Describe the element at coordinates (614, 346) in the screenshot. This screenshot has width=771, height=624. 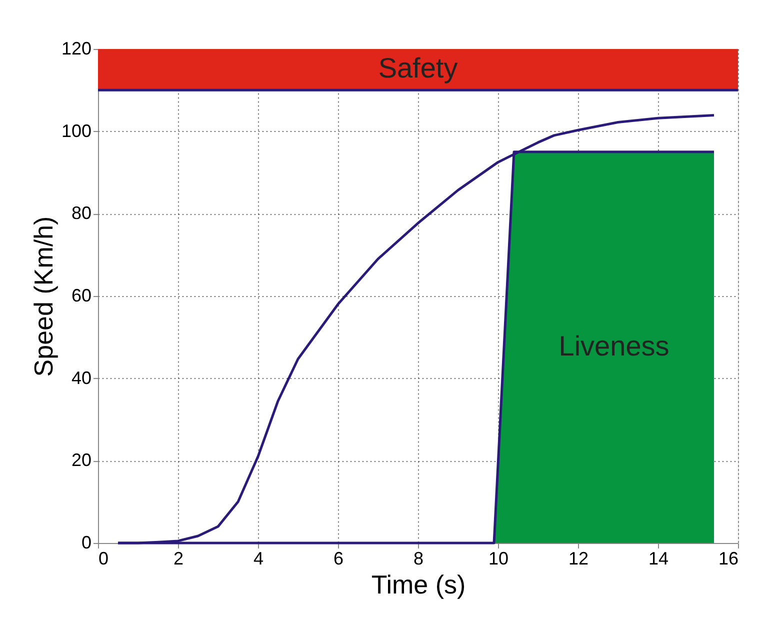
I see `annotation: Liveness` at that location.